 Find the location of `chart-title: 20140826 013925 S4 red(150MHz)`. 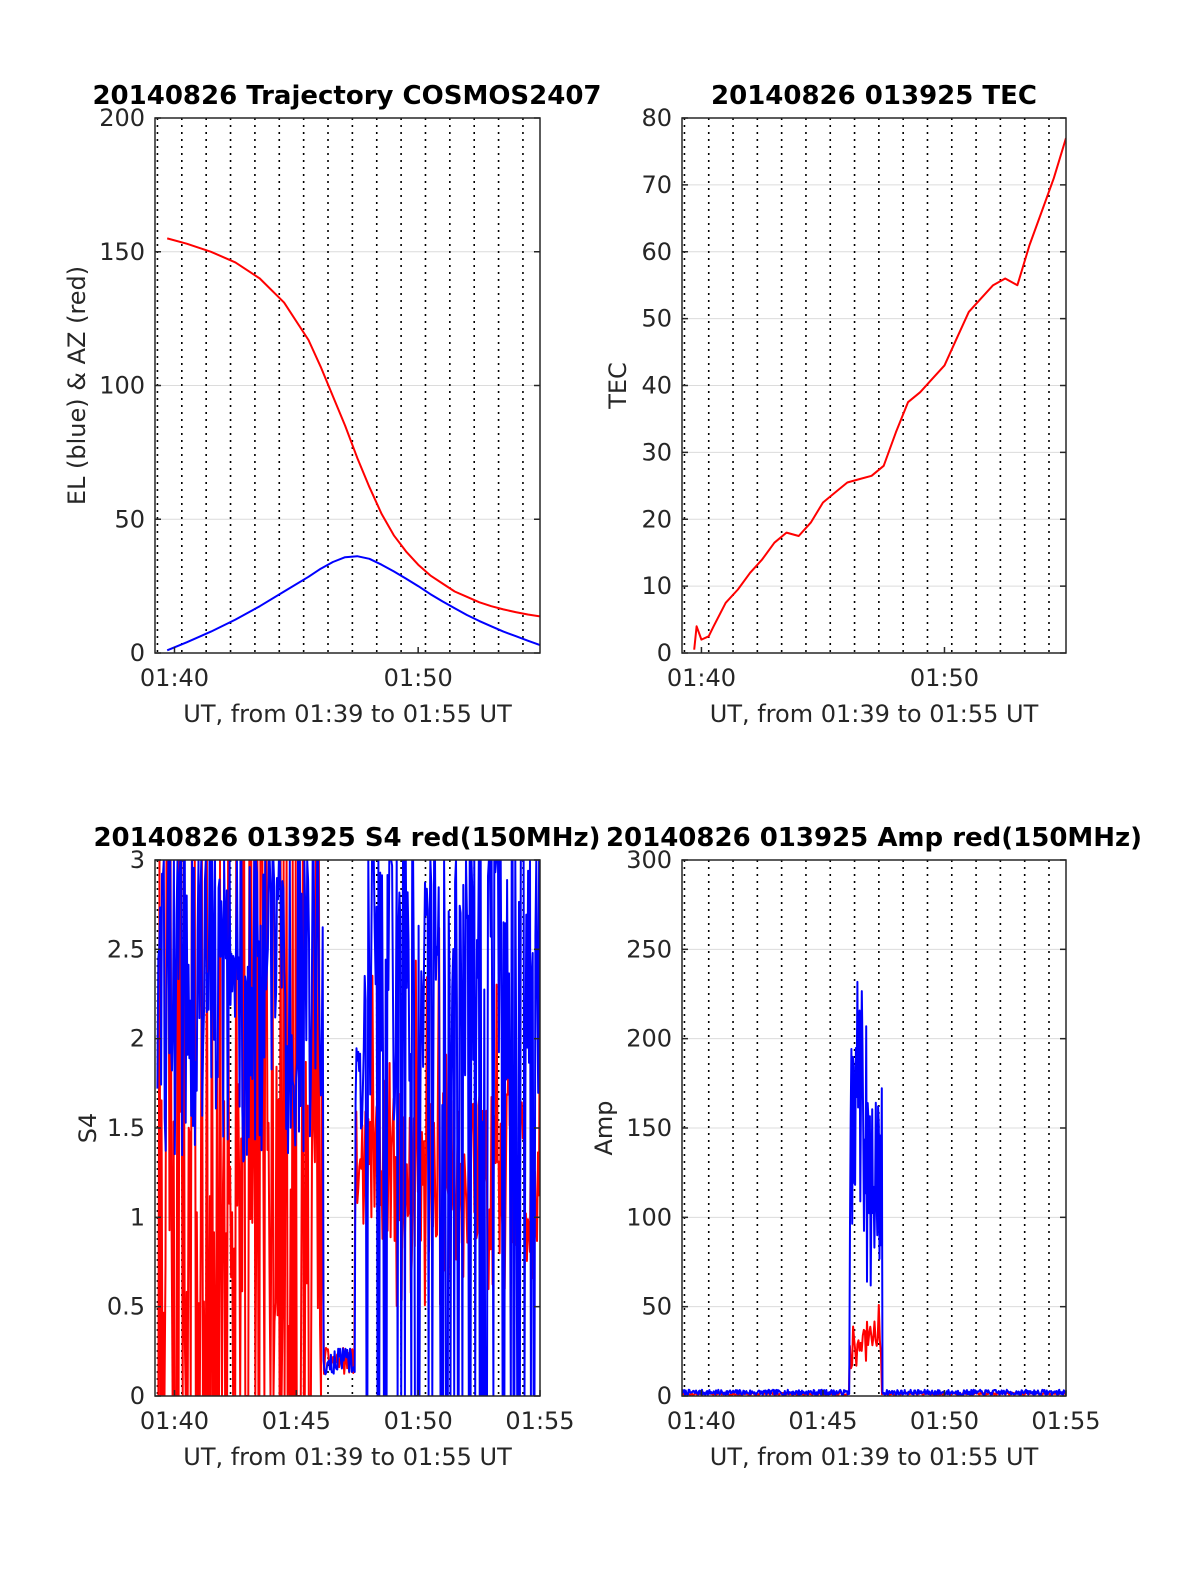

chart-title: 20140826 013925 S4 red(150MHz) is located at coordinates (346, 838).